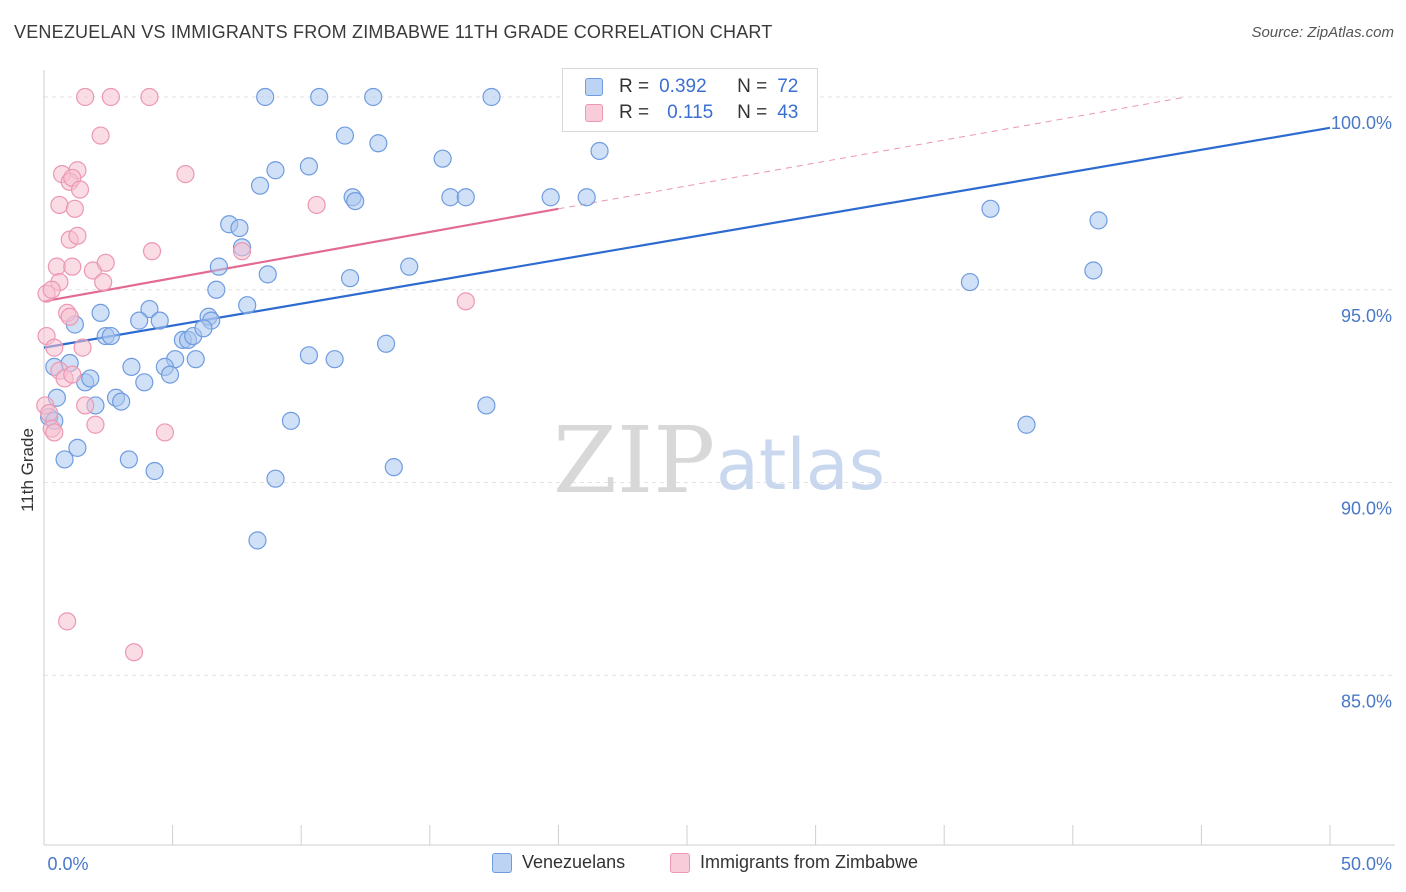  I want to click on n-value: 43, so click(788, 112).